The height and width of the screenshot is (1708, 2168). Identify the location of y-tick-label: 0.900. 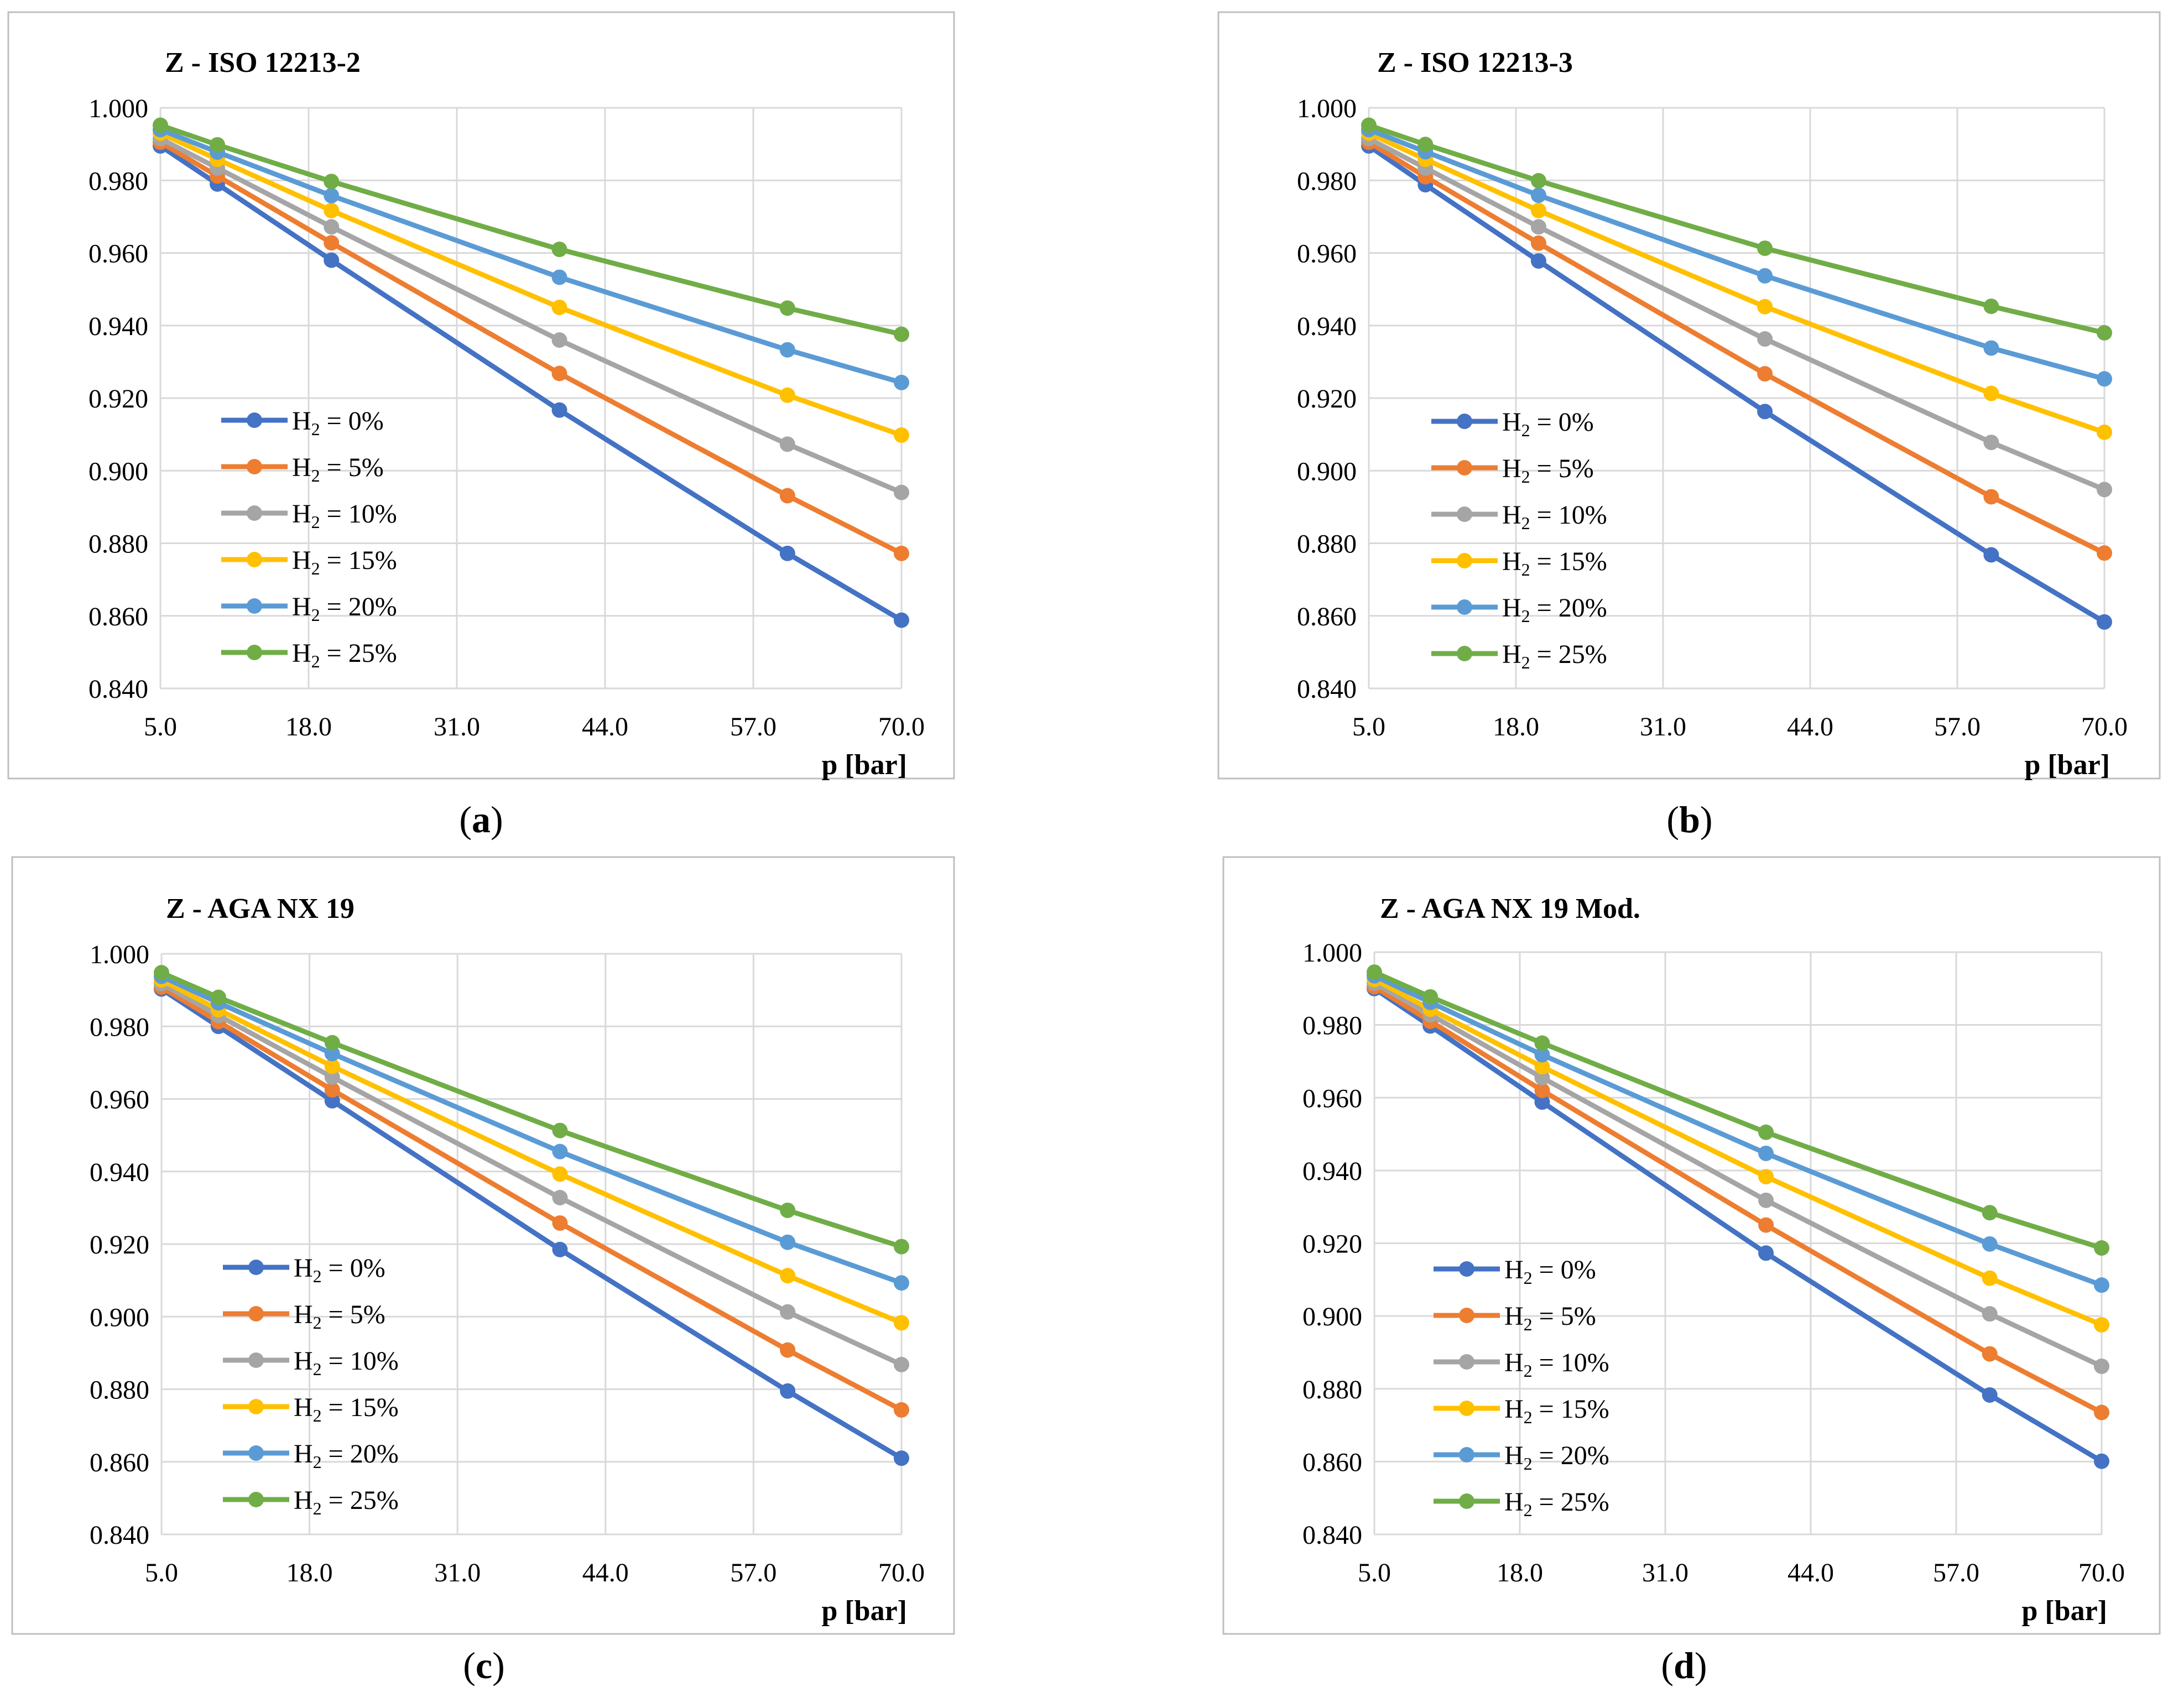
(1332, 1316).